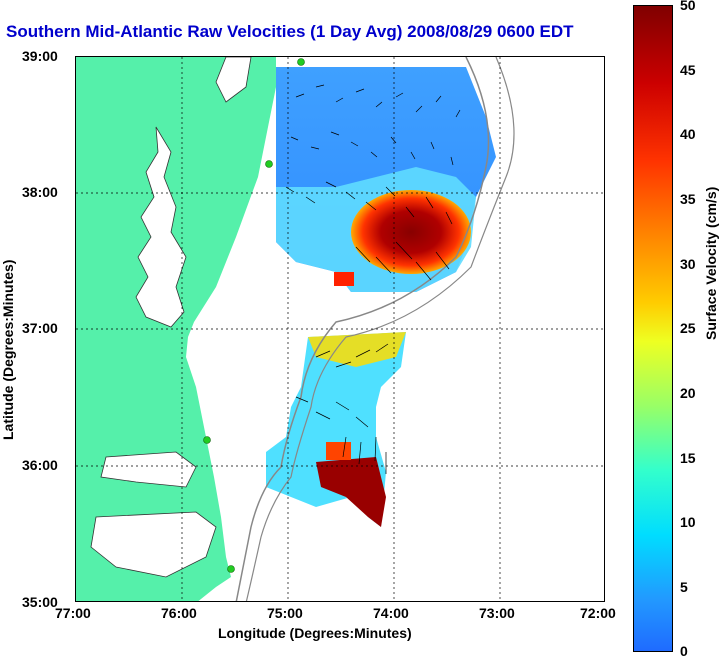  I want to click on y-tick: 36:00, so click(40, 465).